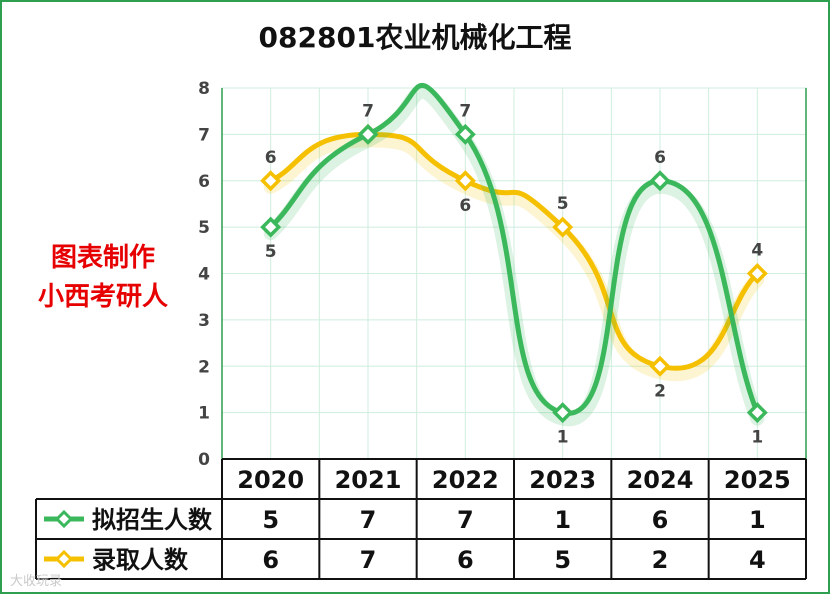 The image size is (830, 594). Describe the element at coordinates (140, 560) in the screenshot. I see `legend-series-name: 录取人数` at that location.